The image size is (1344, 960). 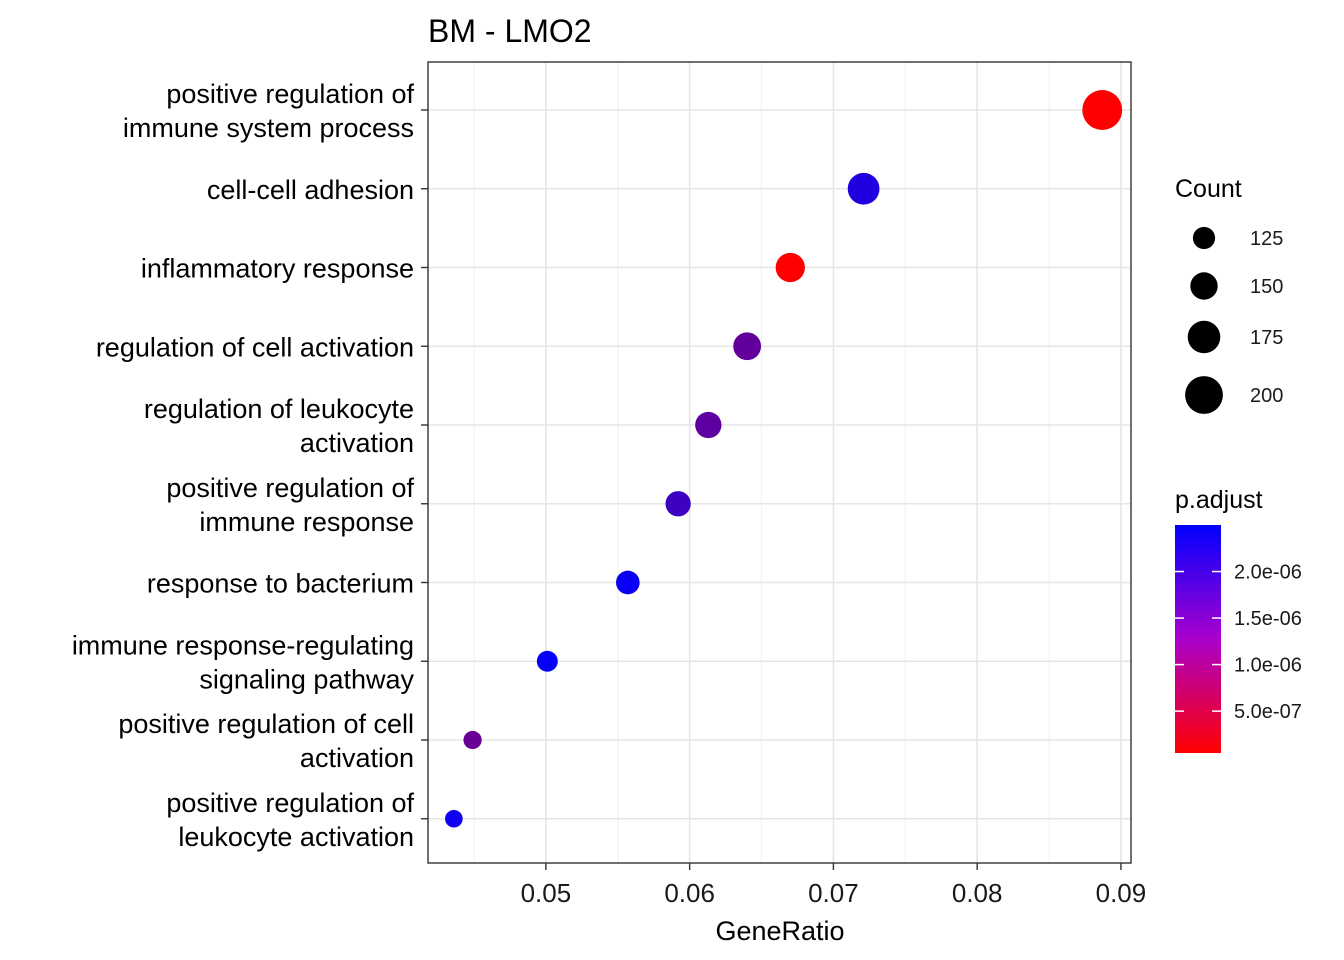 What do you see at coordinates (1268, 666) in the screenshot?
I see `color-legend-label: 1.0e-06` at bounding box center [1268, 666].